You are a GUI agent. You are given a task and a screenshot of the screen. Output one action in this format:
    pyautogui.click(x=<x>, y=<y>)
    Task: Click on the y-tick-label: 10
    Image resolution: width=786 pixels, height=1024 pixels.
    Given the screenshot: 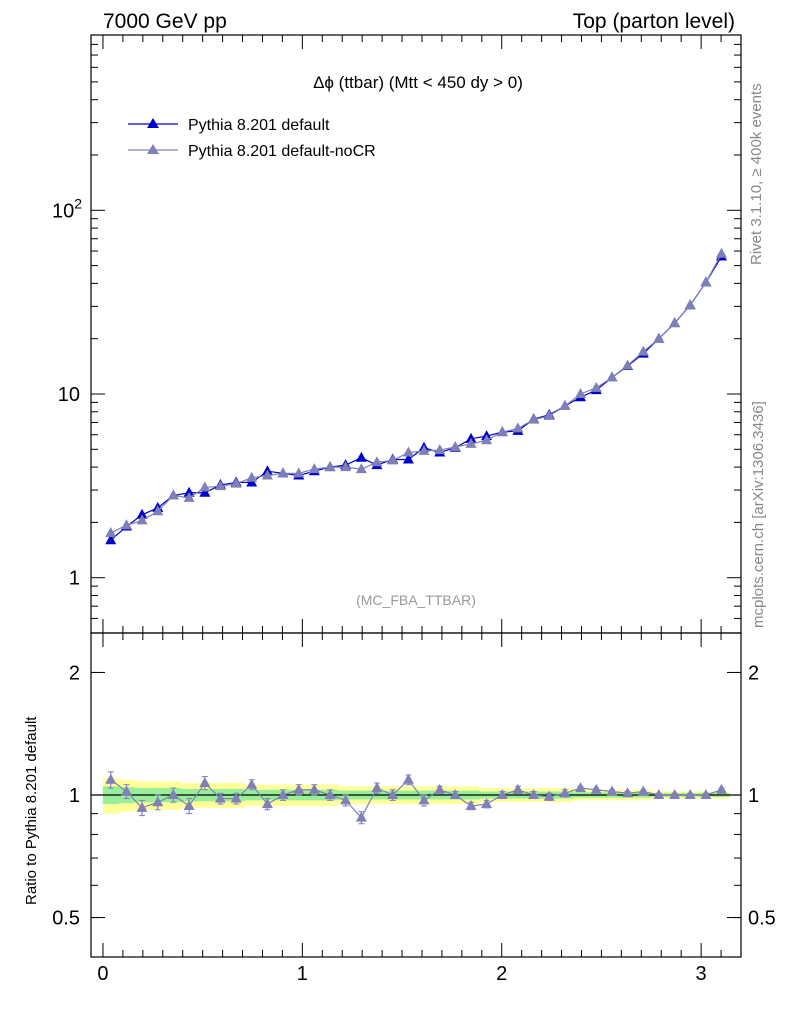 What is the action you would take?
    pyautogui.click(x=69, y=395)
    